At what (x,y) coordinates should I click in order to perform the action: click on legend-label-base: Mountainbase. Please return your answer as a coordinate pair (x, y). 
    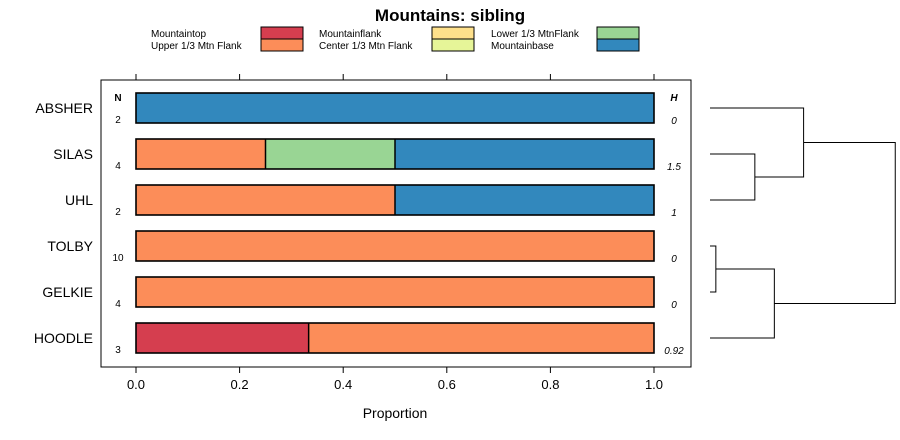
    Looking at the image, I should click on (522, 46).